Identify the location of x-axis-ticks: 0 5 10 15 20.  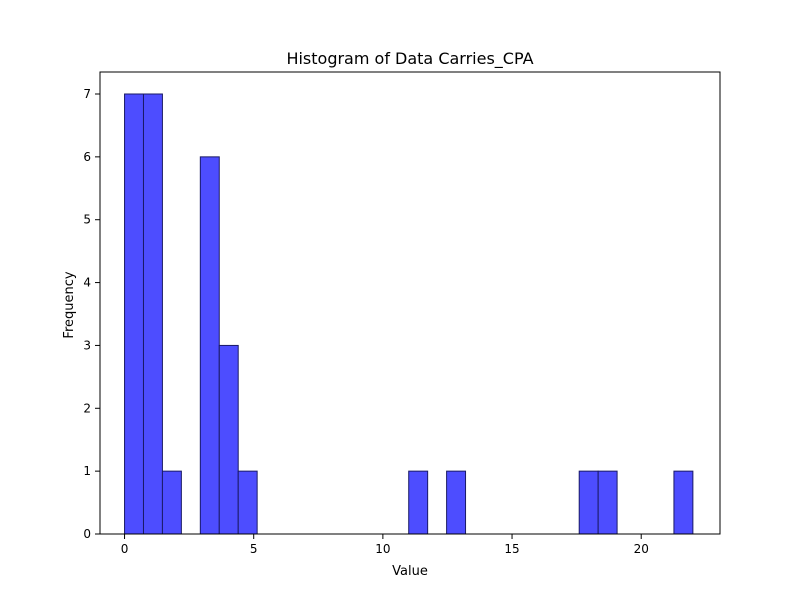
(385, 545).